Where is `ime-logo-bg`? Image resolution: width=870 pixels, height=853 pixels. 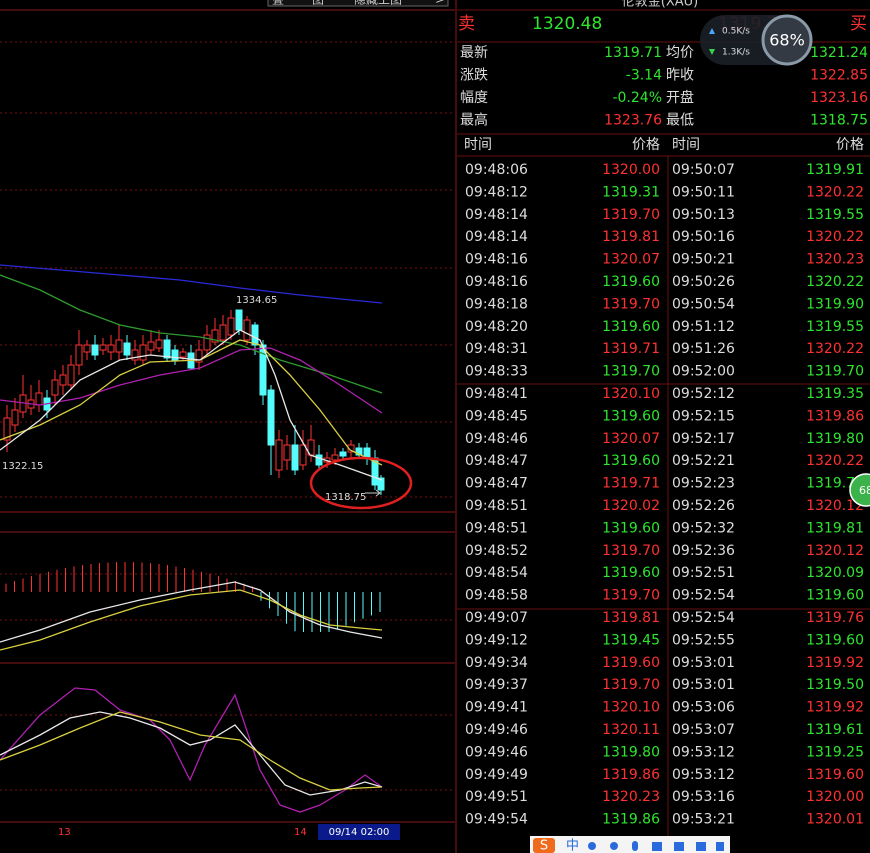 ime-logo-bg is located at coordinates (544, 845).